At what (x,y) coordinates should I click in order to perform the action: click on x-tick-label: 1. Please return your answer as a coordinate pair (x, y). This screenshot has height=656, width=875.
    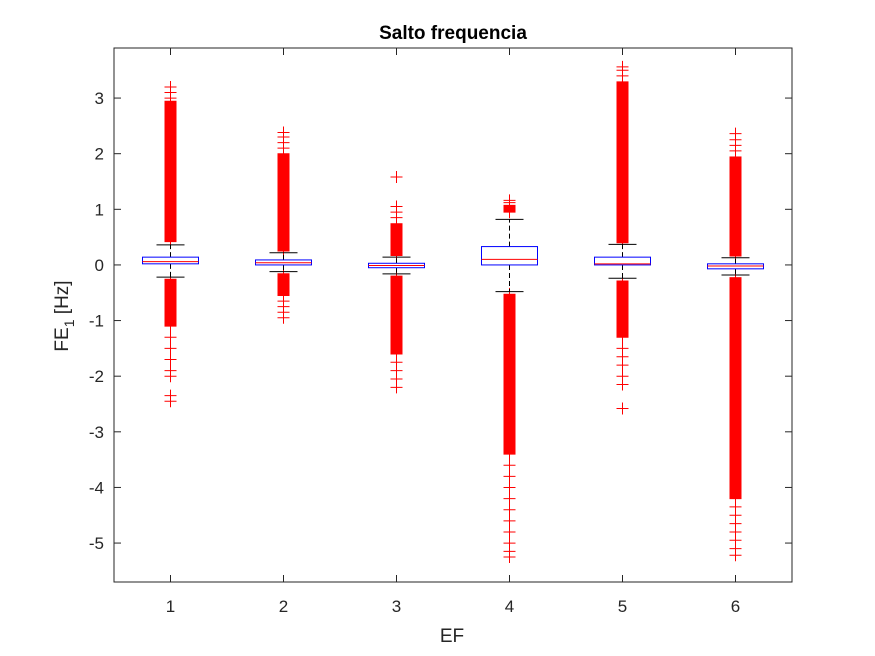
    Looking at the image, I should click on (170, 606).